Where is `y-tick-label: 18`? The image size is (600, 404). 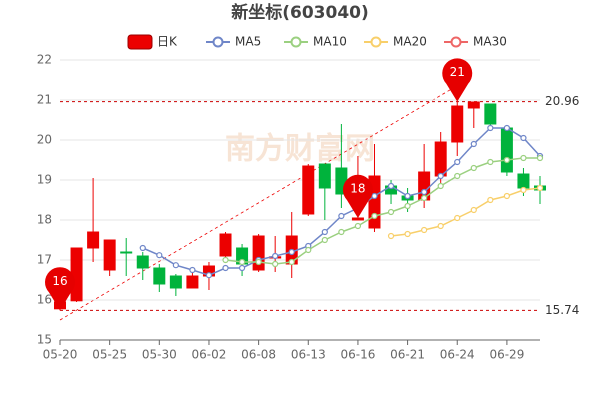 y-tick-label: 18 is located at coordinates (44, 220).